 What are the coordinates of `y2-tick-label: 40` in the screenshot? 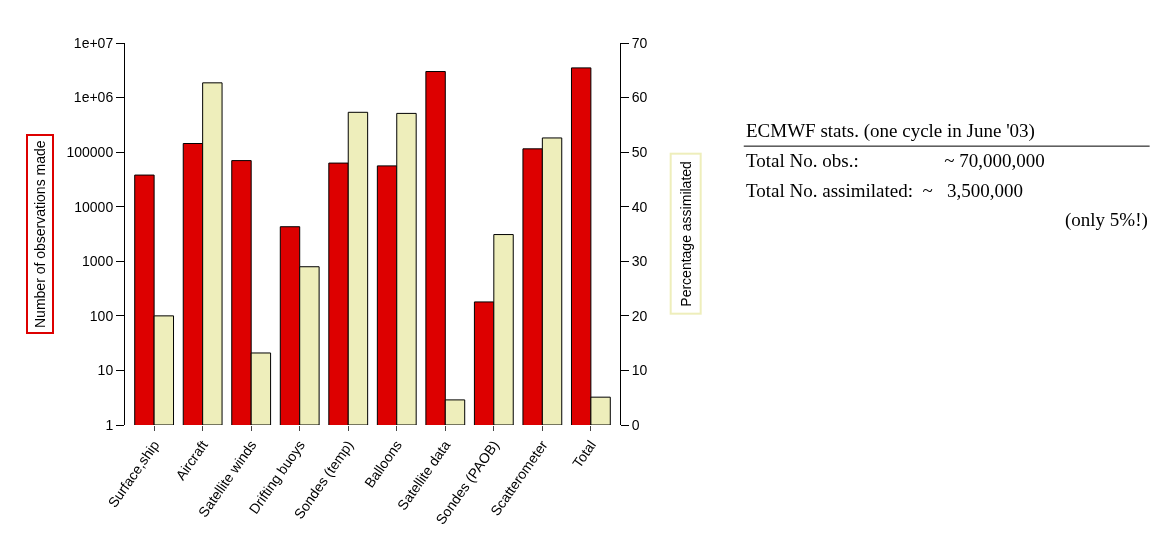 It's located at (639, 206).